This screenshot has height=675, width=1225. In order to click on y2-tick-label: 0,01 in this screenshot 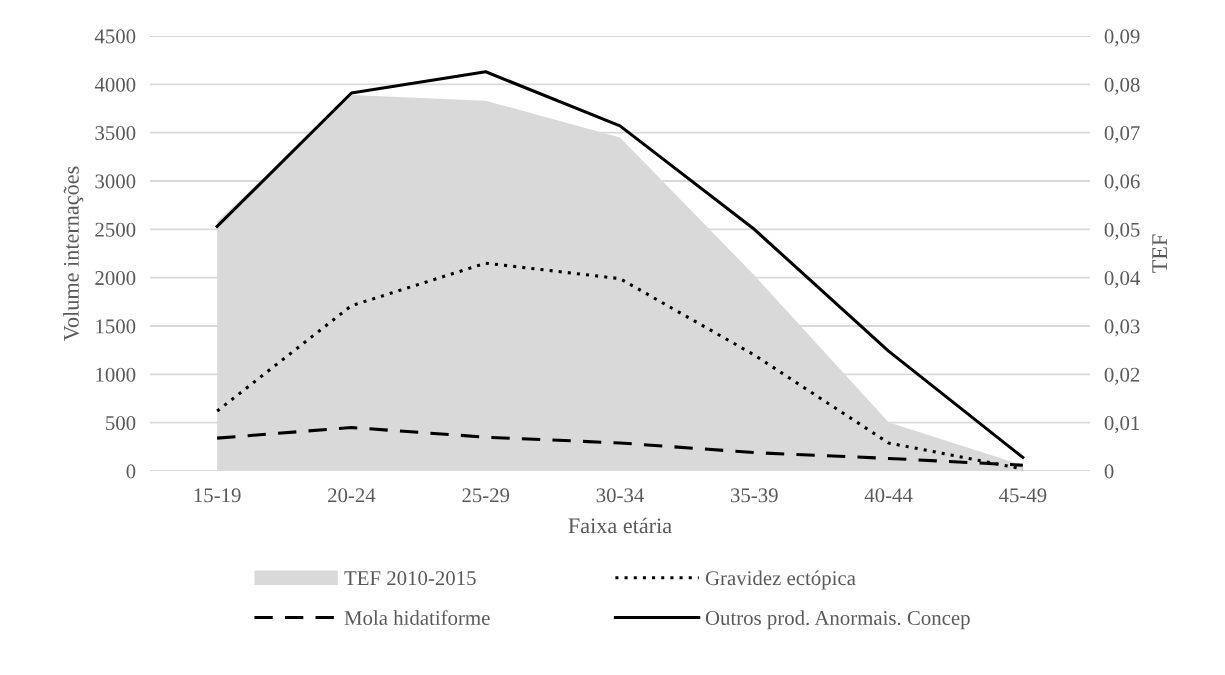, I will do `click(1122, 425)`.